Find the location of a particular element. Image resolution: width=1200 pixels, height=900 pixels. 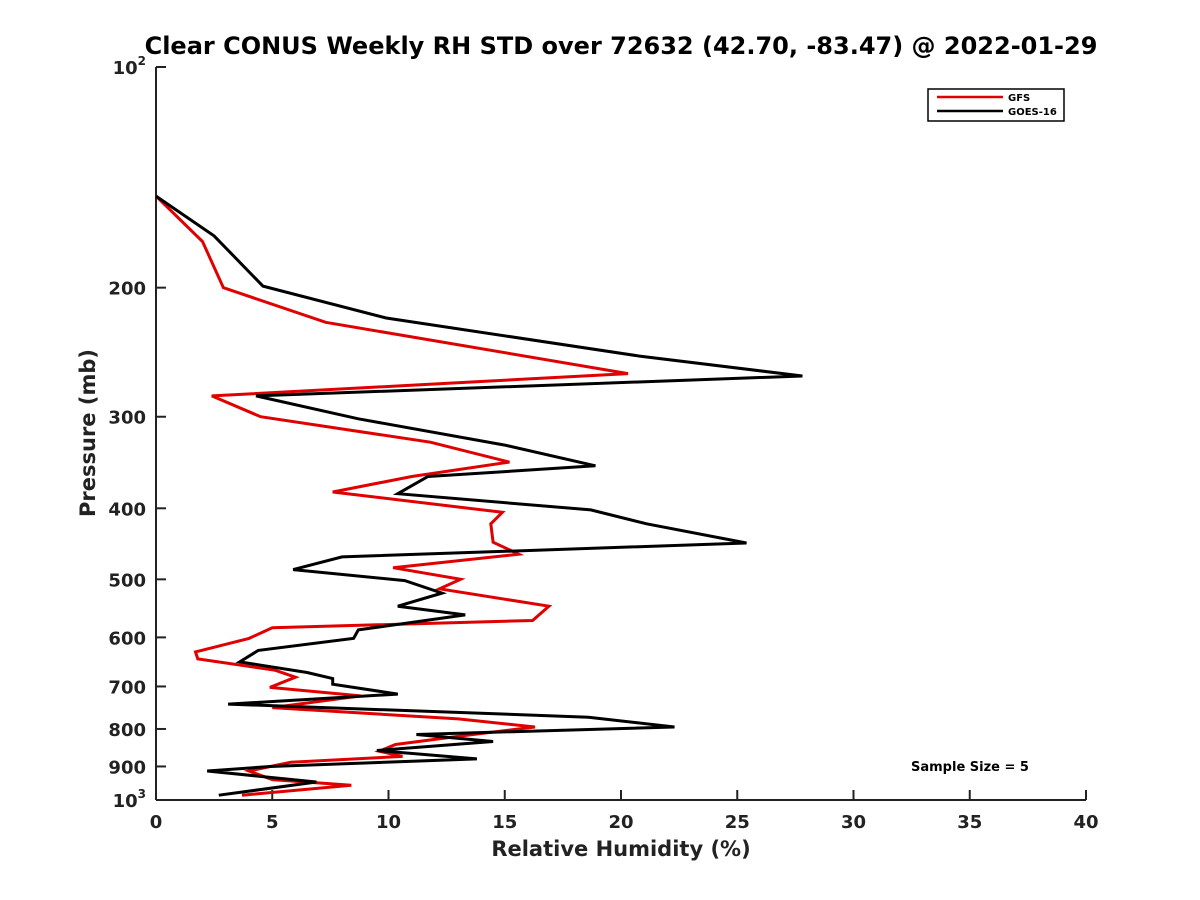

y-tick-label: 10³ is located at coordinates (129, 799).